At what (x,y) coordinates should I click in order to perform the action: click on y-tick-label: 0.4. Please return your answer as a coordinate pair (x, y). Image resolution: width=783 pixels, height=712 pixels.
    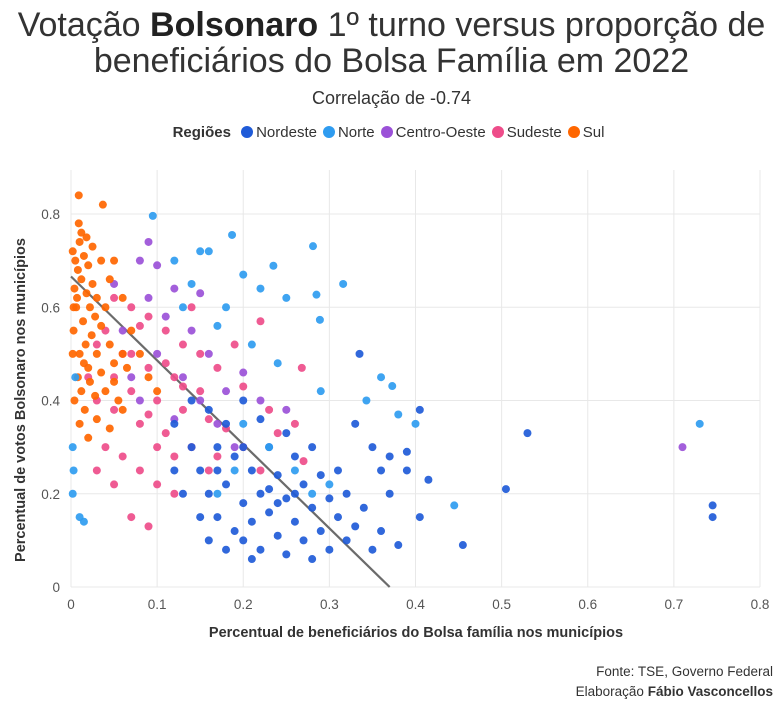
    Looking at the image, I should click on (50, 401).